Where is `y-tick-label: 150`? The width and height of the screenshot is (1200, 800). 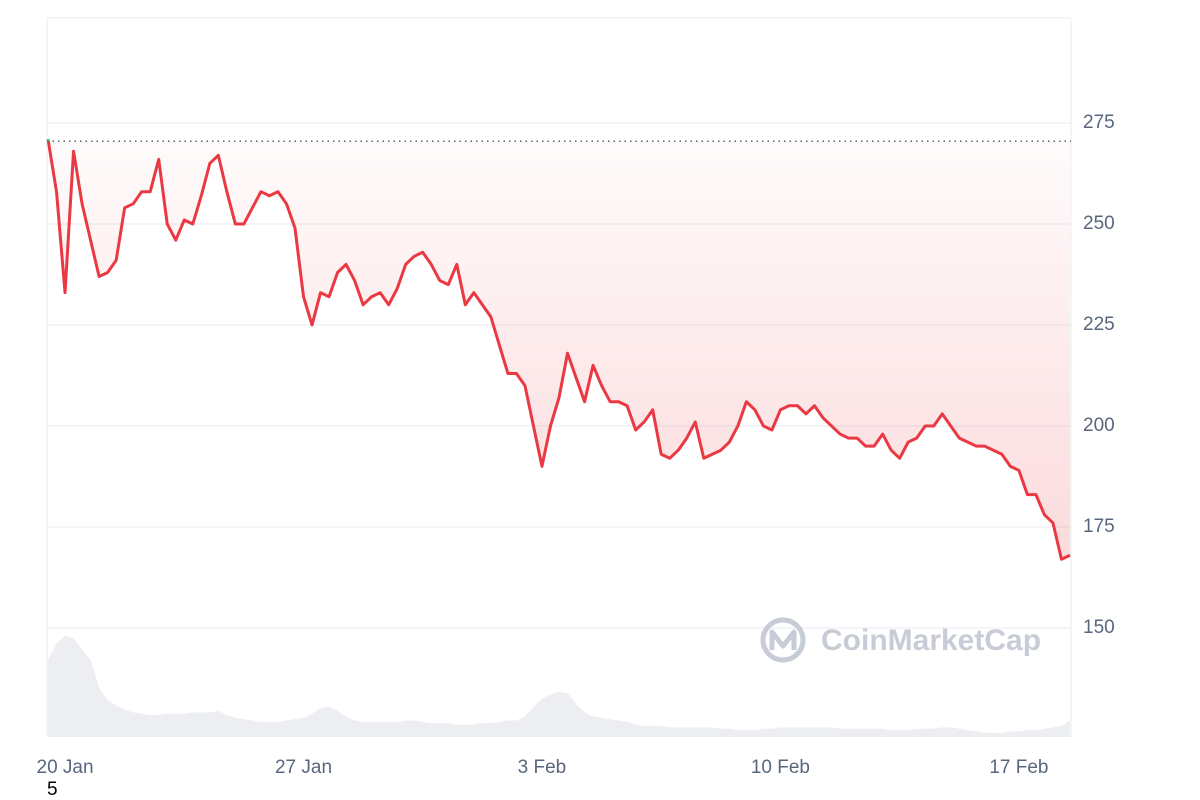
y-tick-label: 150 is located at coordinates (1099, 627).